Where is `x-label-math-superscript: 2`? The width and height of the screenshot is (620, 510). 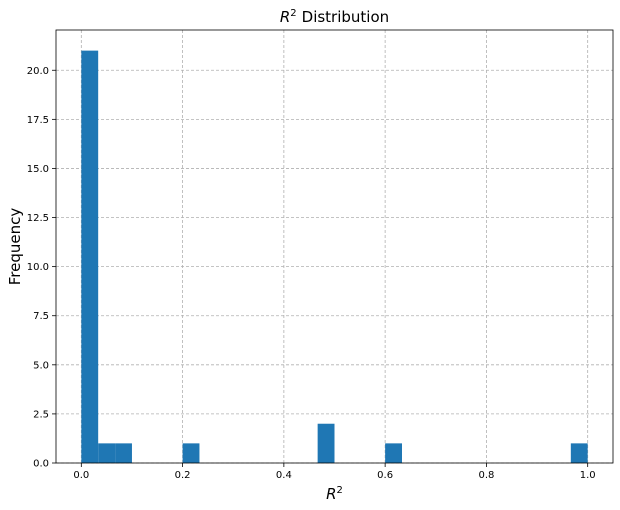 x-label-math-superscript: 2 is located at coordinates (340, 490).